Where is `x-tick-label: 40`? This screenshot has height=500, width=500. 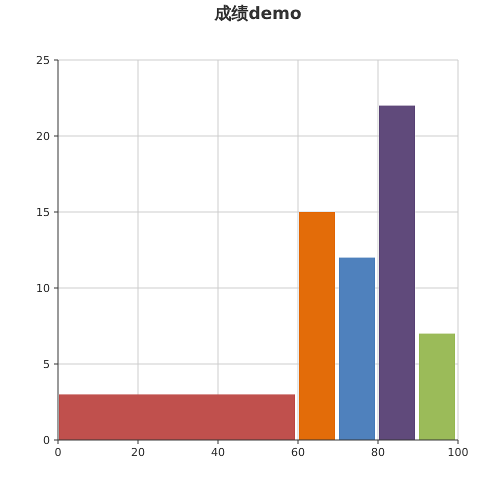 x-tick-label: 40 is located at coordinates (218, 452).